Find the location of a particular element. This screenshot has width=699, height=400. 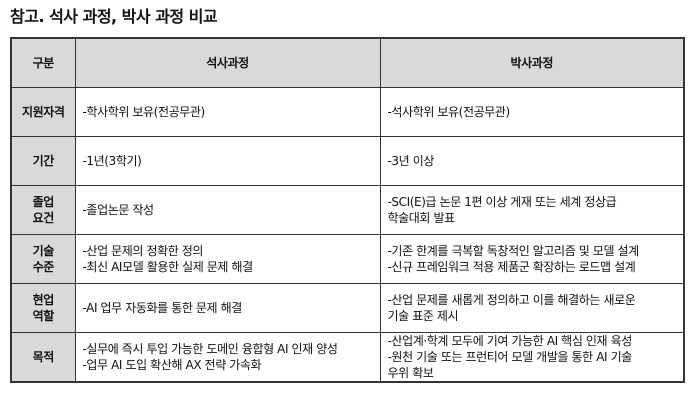

cell-text-line: 기술 표준 제시 is located at coordinates (423, 315).